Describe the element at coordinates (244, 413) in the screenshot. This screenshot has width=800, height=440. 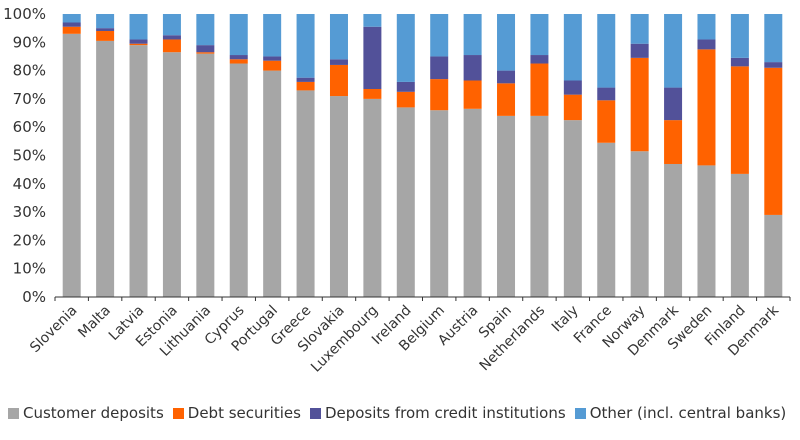
I see `legend-label: Debt securities` at that location.